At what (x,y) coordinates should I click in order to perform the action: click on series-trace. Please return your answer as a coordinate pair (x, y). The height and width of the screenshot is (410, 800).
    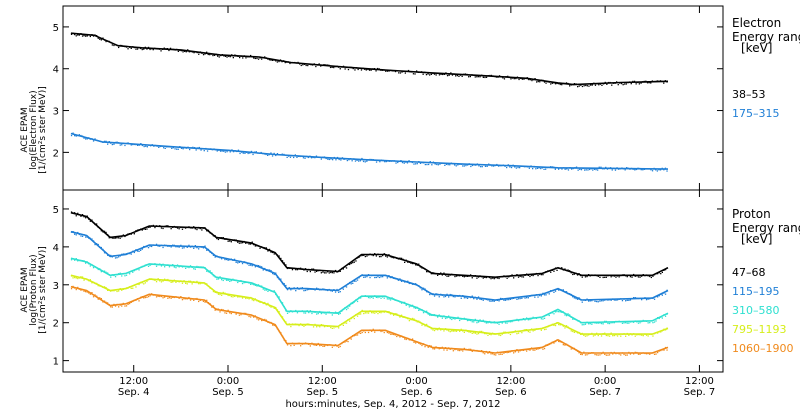
    Looking at the image, I should click on (369, 290).